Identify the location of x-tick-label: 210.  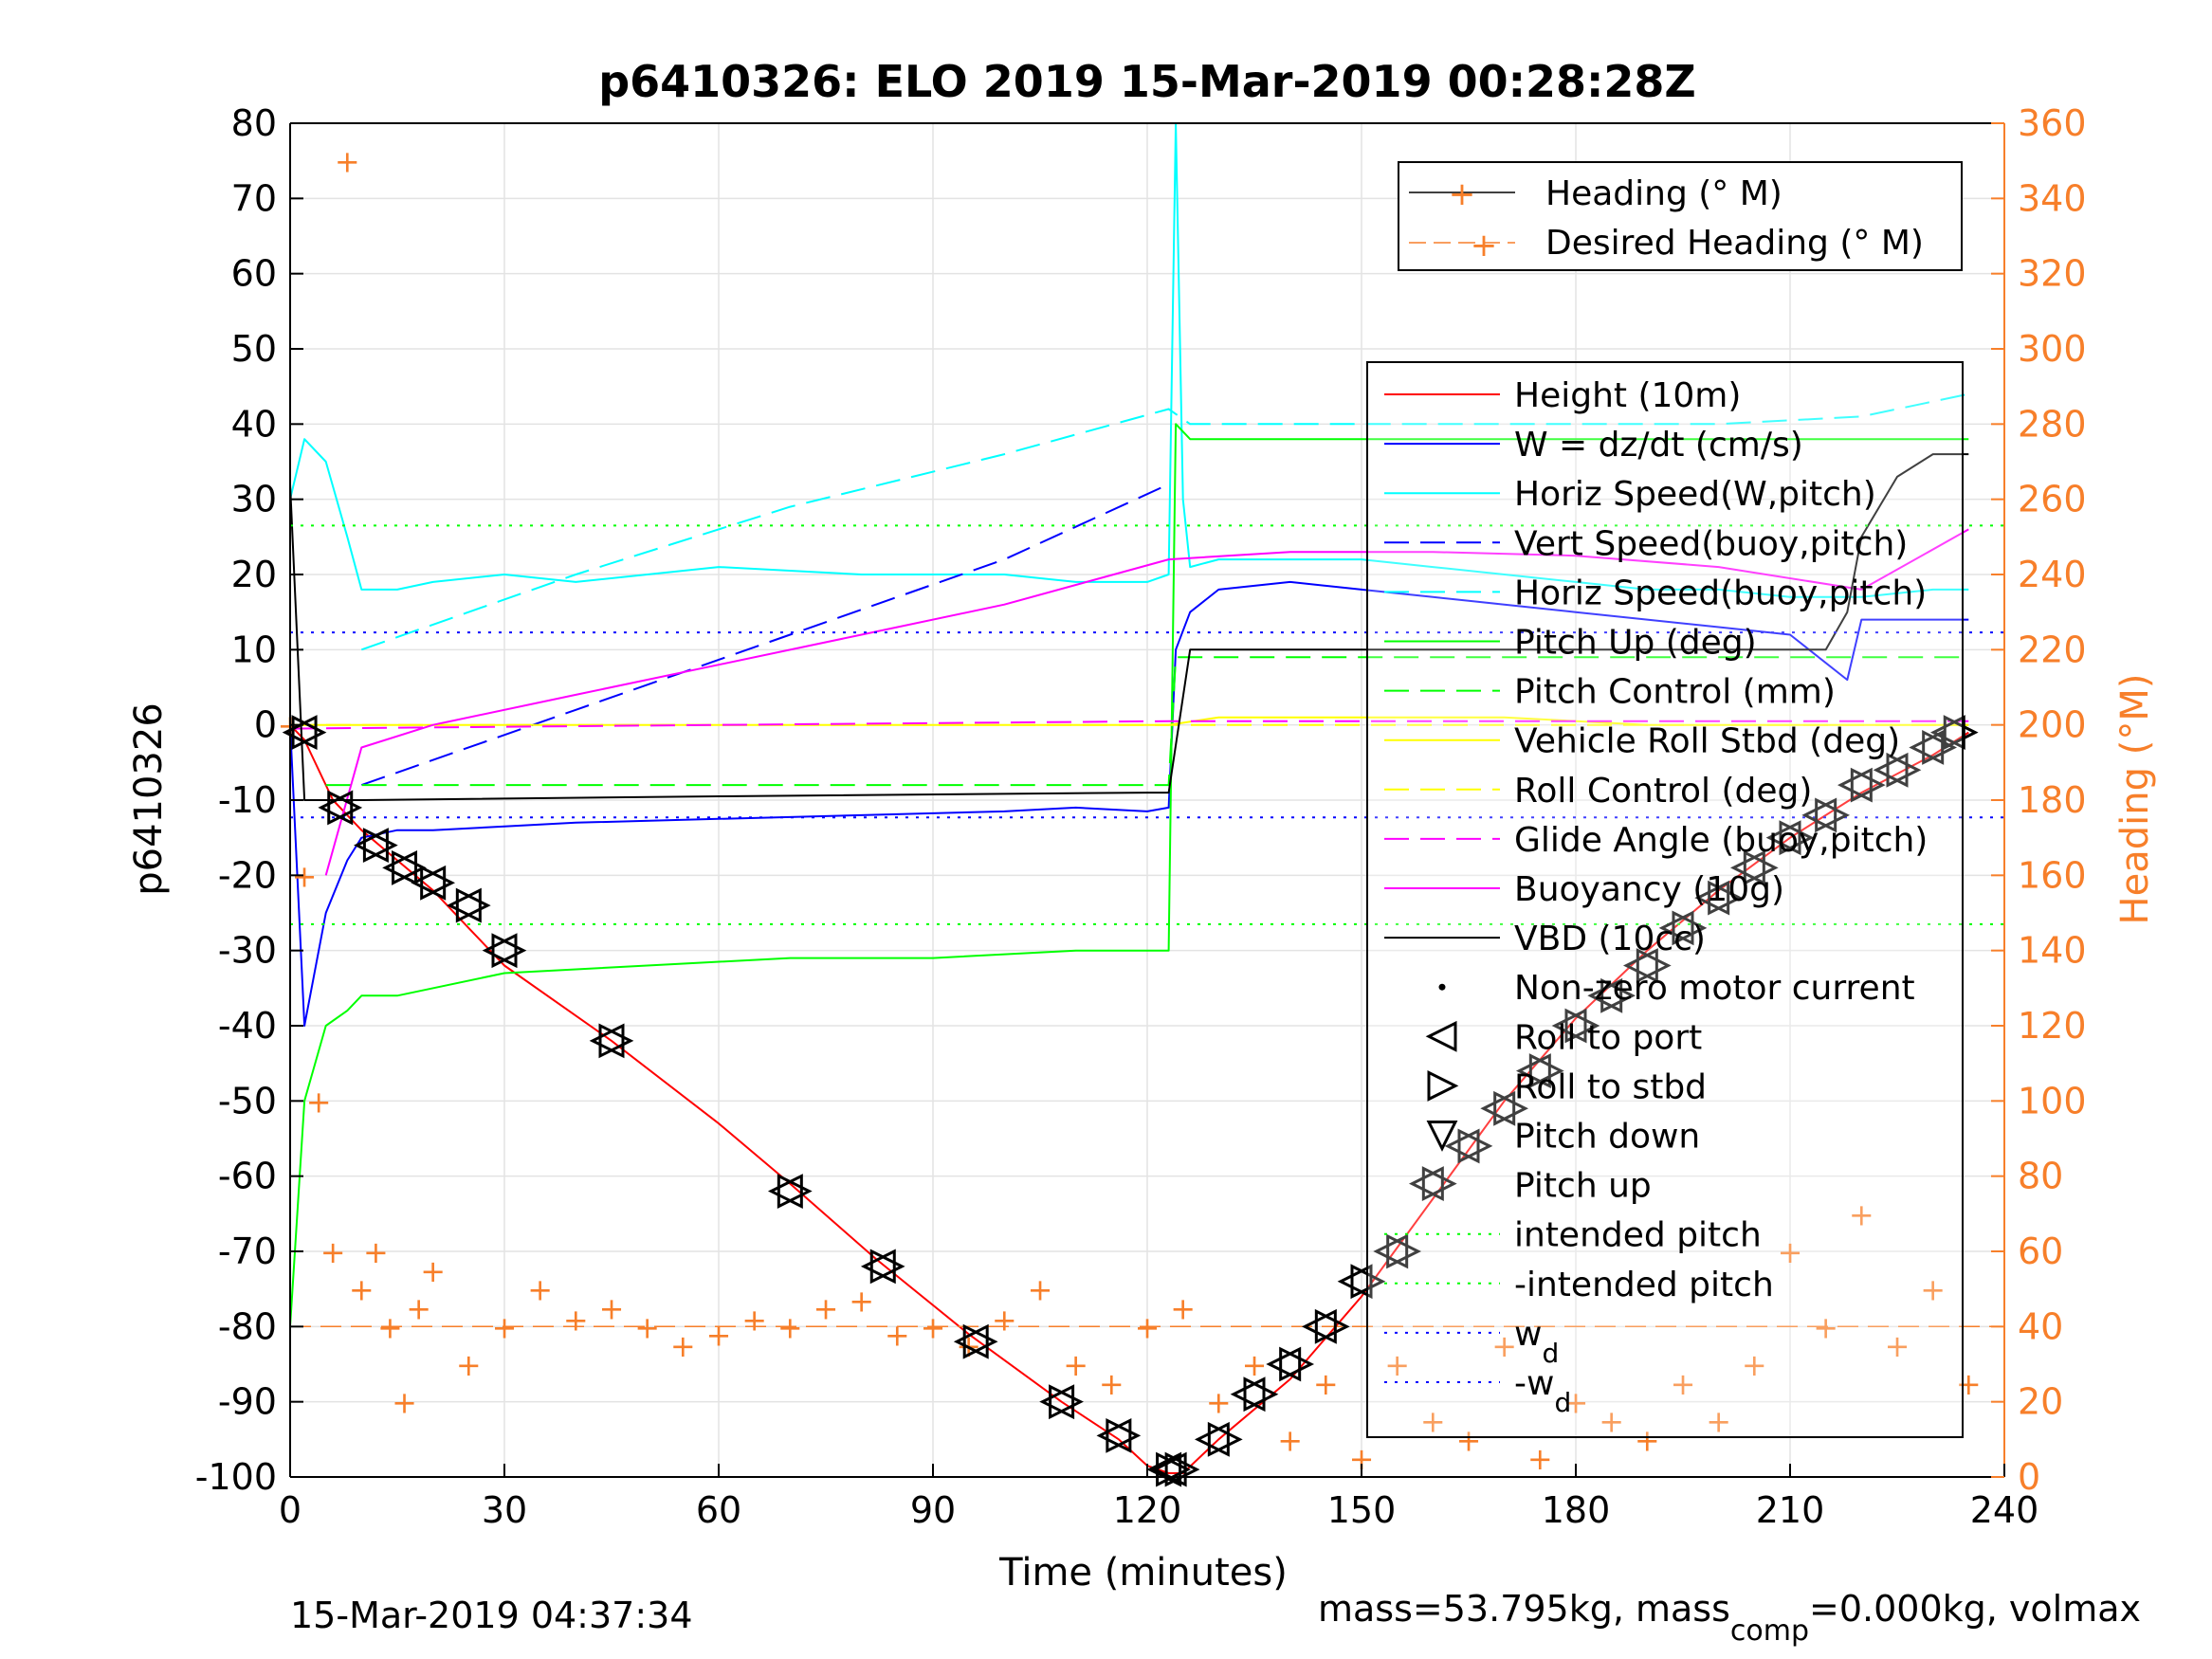
(1790, 1510).